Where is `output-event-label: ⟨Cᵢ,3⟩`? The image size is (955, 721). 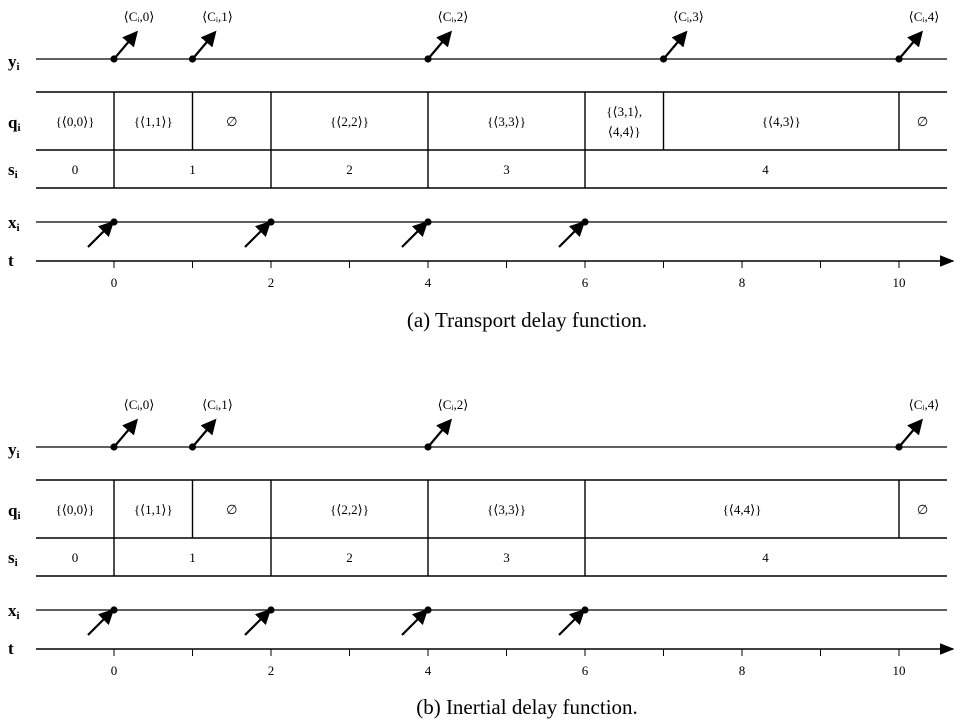 output-event-label: ⟨Cᵢ,3⟩ is located at coordinates (688, 16).